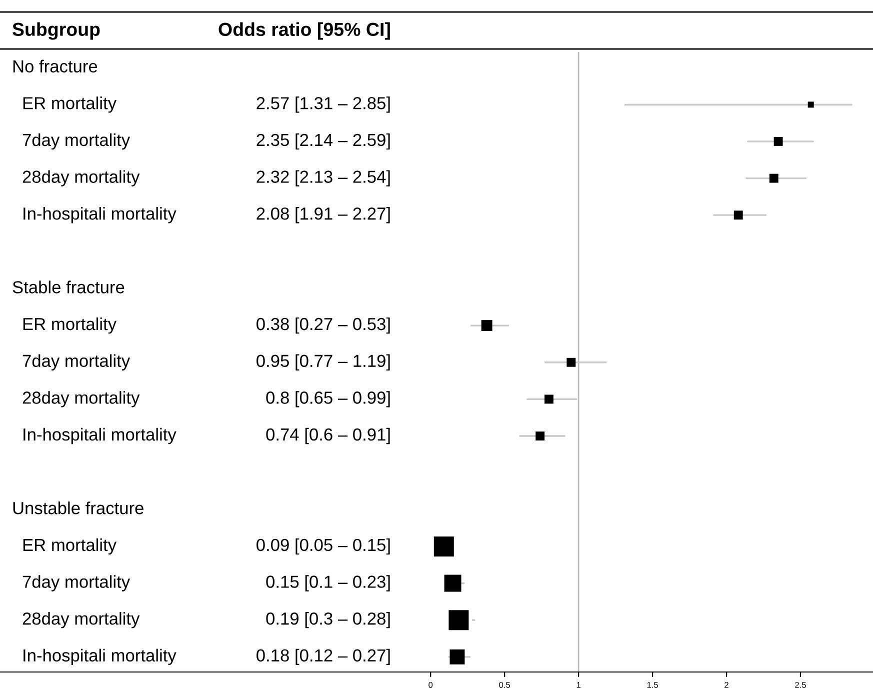  I want to click on x-tick-label: 2, so click(726, 685).